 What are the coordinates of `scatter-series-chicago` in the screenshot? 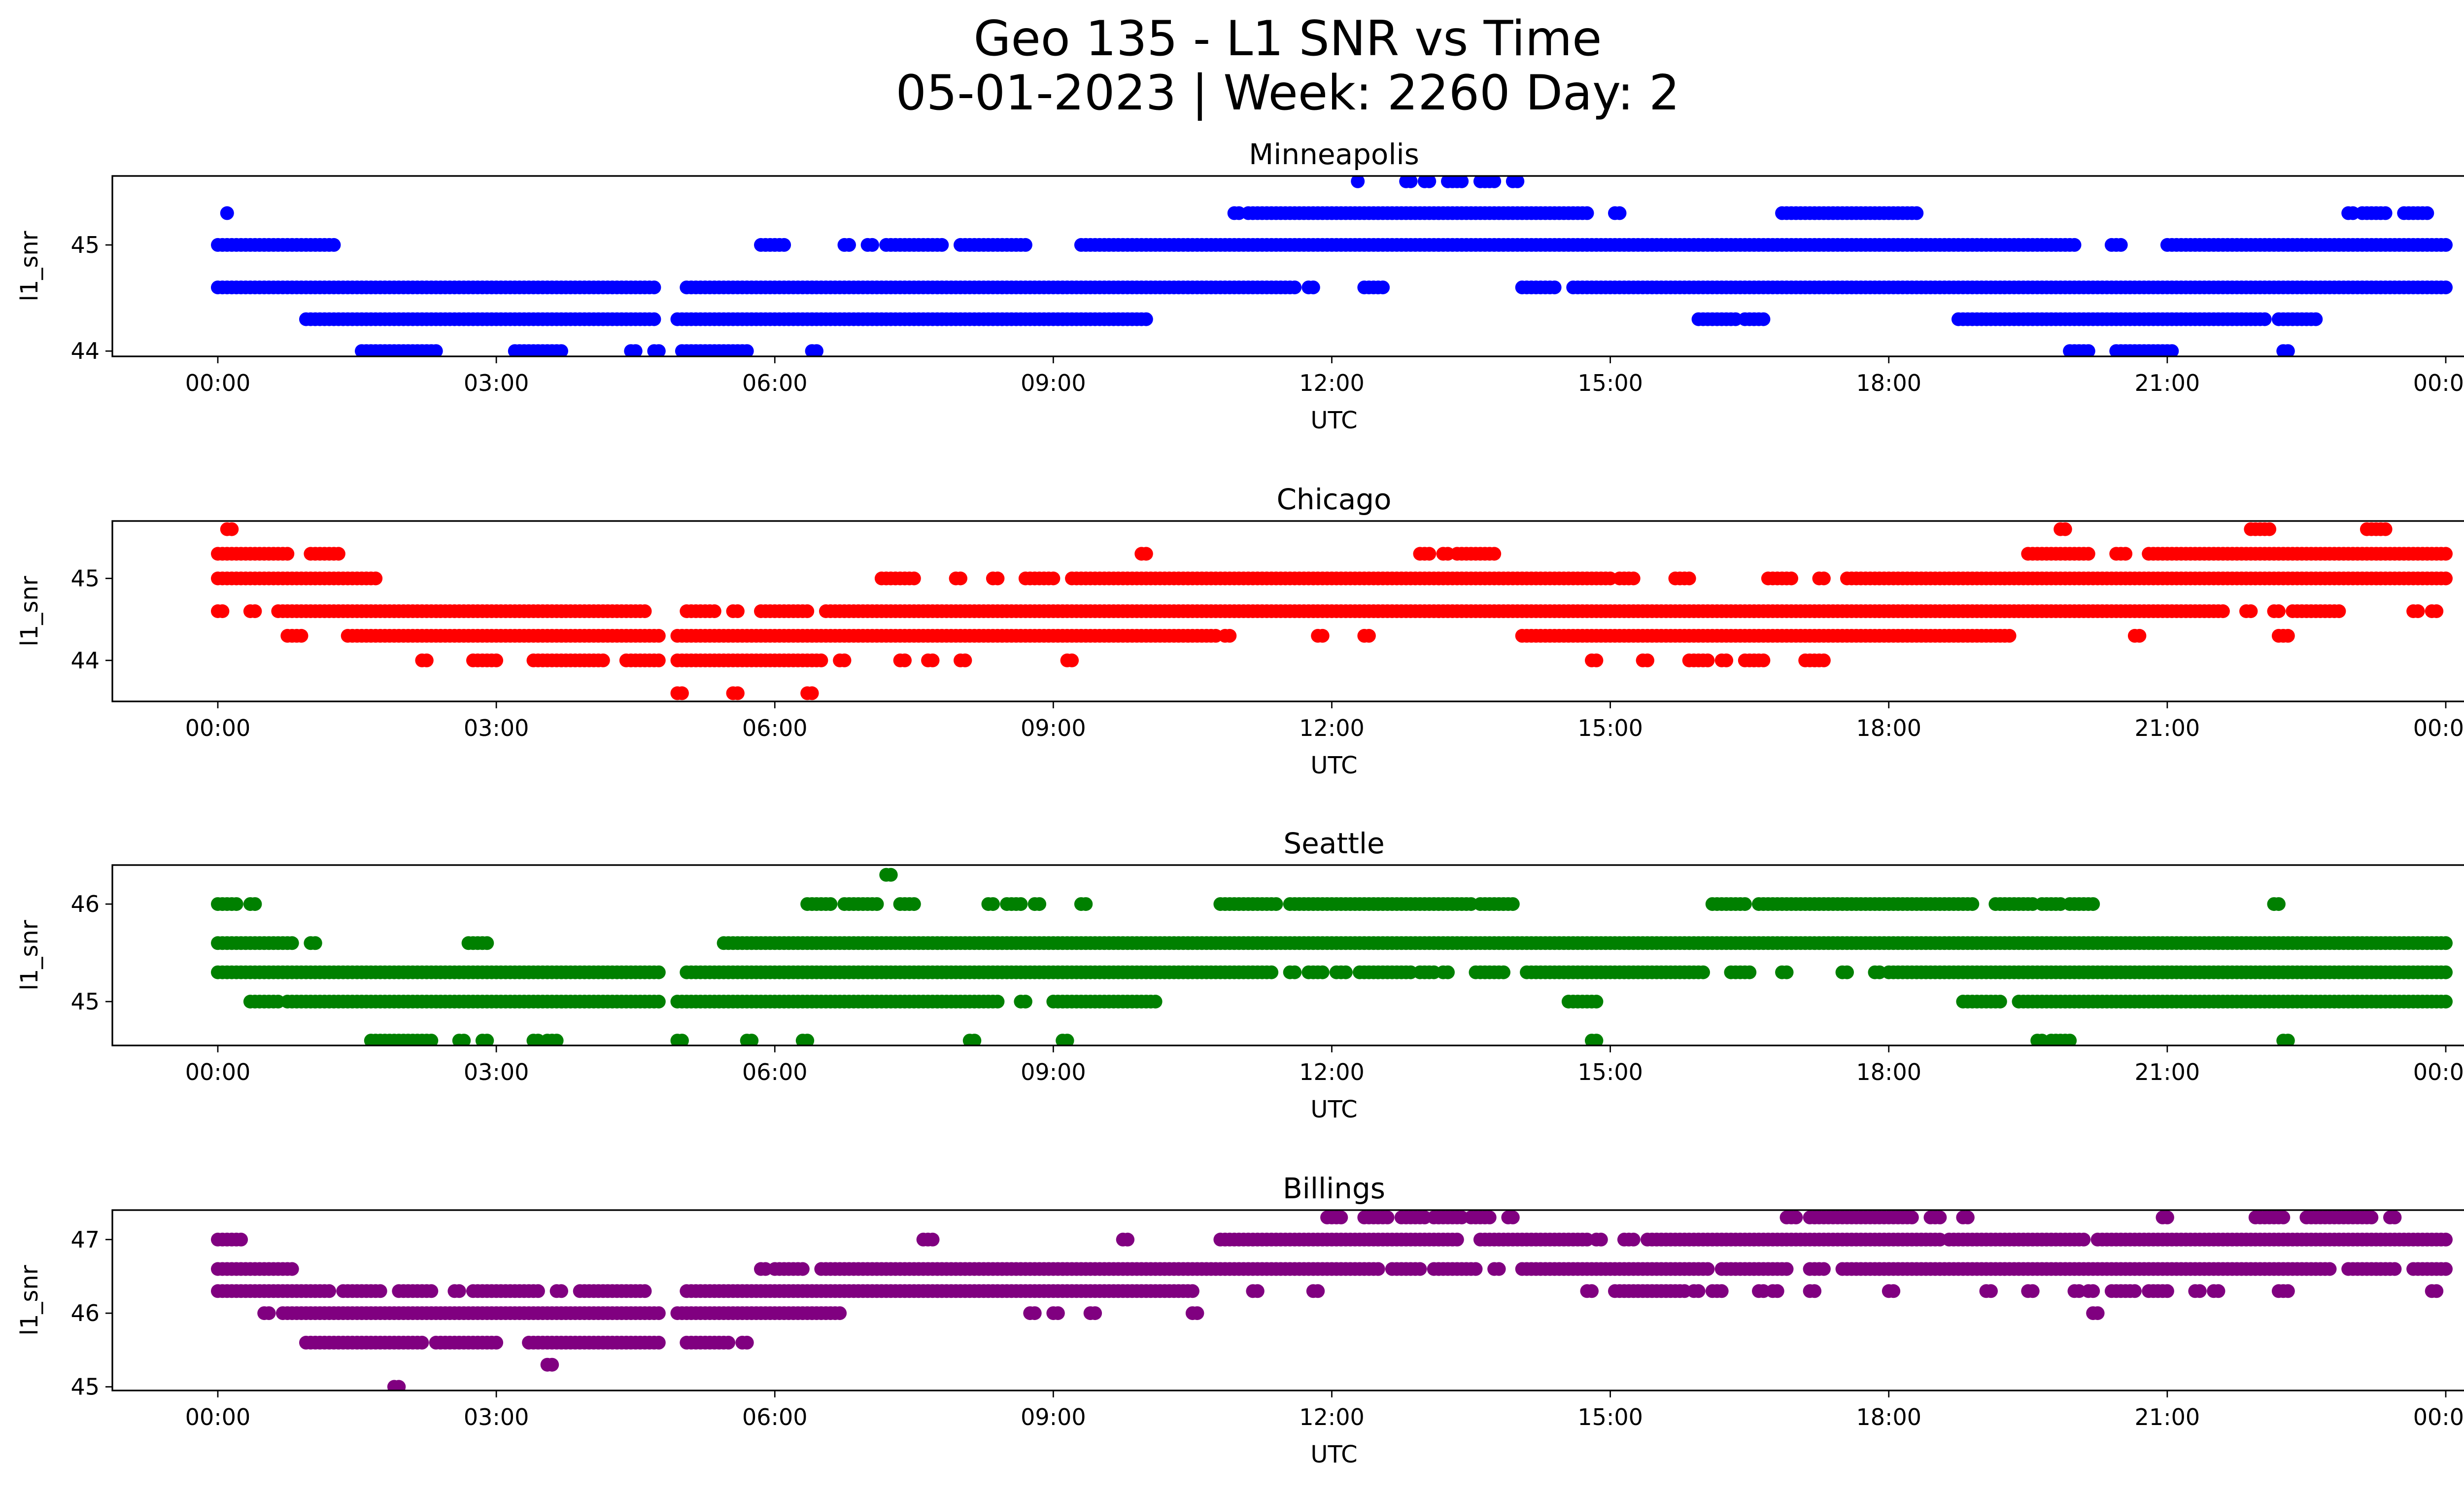 It's located at (1332, 611).